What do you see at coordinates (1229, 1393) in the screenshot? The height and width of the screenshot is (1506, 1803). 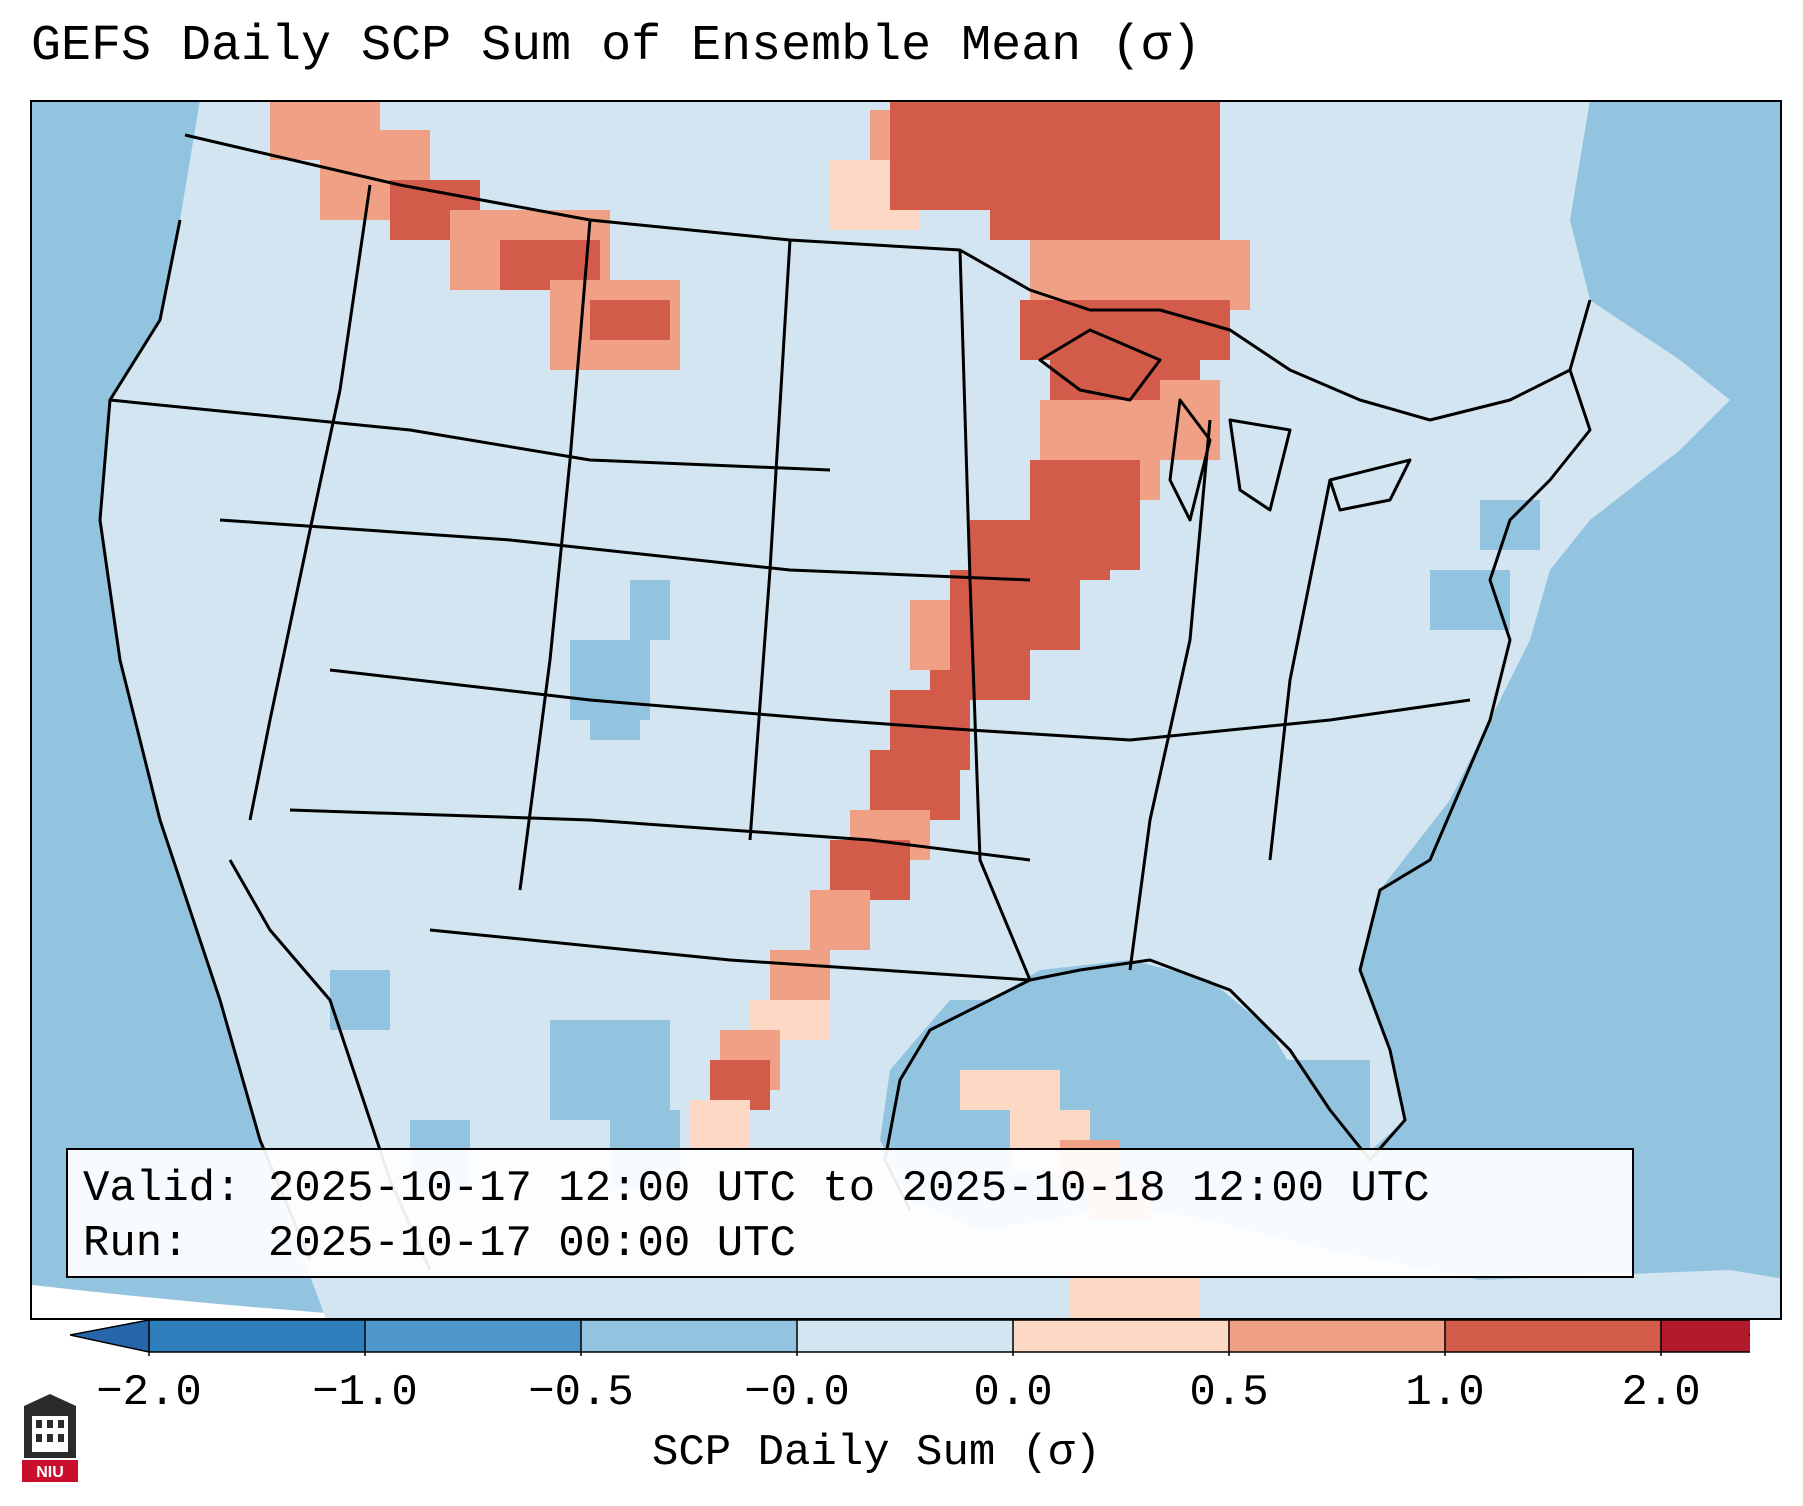 I see `colorbar-tick-label: 0.5` at bounding box center [1229, 1393].